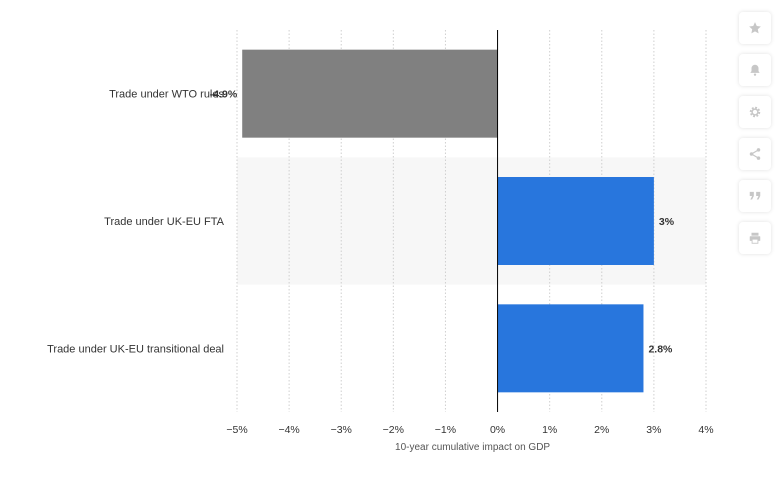 The height and width of the screenshot is (481, 784). Describe the element at coordinates (497, 430) in the screenshot. I see `x-tick-label: 0%` at that location.